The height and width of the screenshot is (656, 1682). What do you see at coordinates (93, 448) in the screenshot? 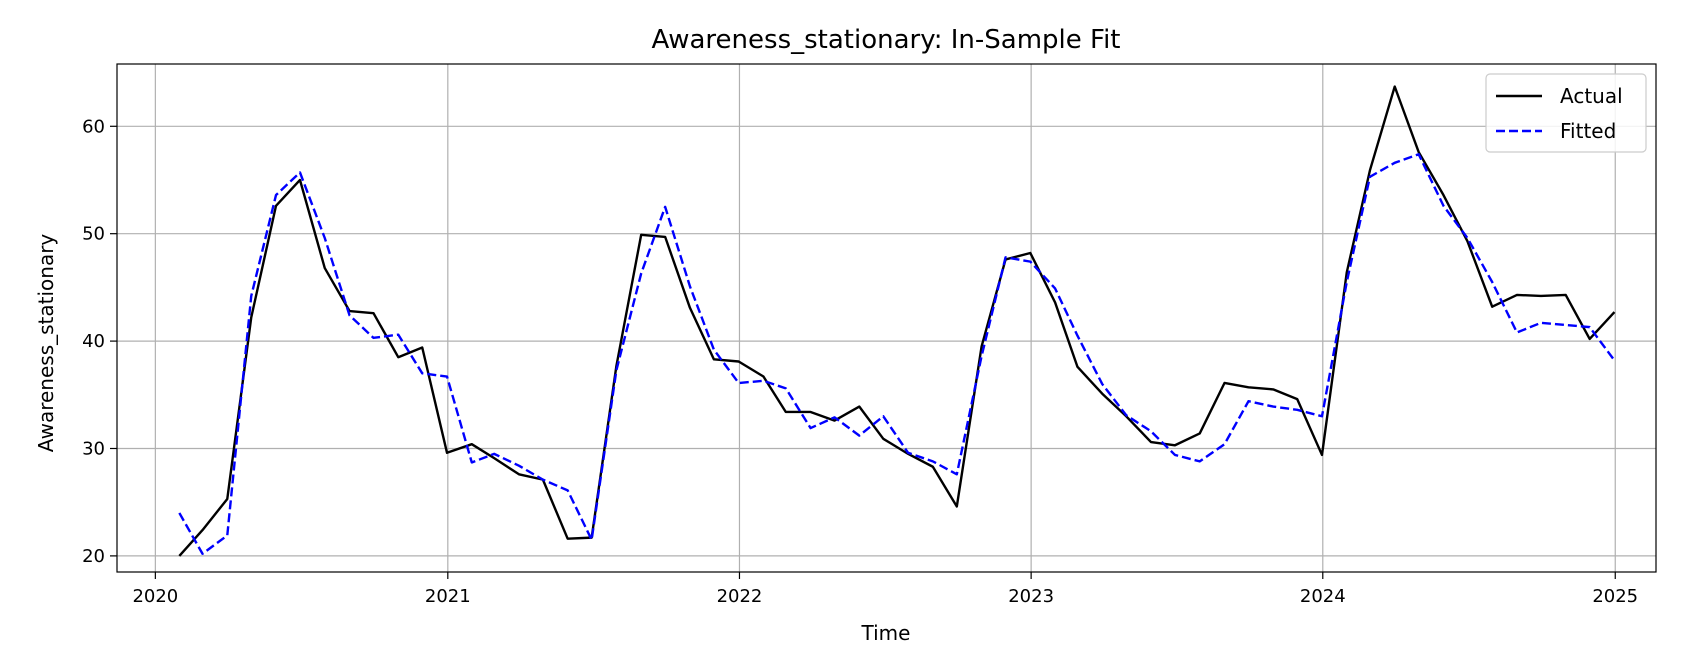
I see `y-tick-label: 30` at bounding box center [93, 448].